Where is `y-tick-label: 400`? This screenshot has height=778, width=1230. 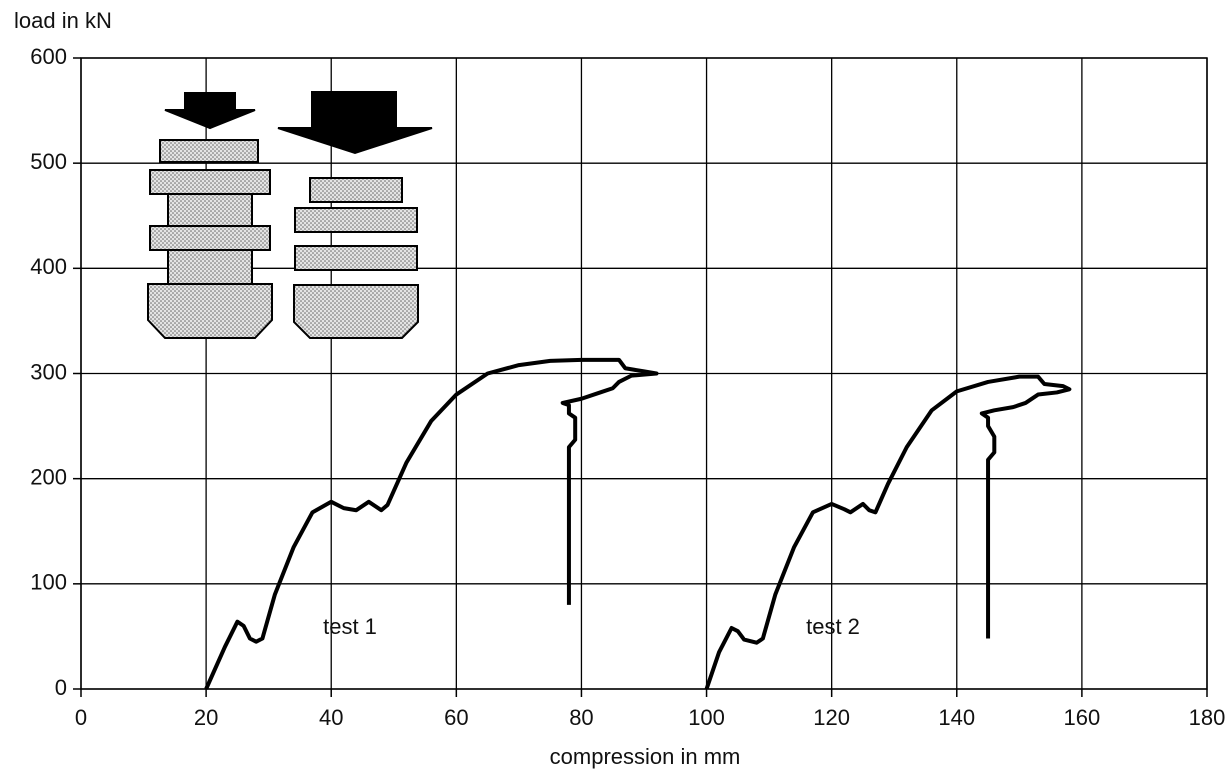
y-tick-label: 400 is located at coordinates (48, 266).